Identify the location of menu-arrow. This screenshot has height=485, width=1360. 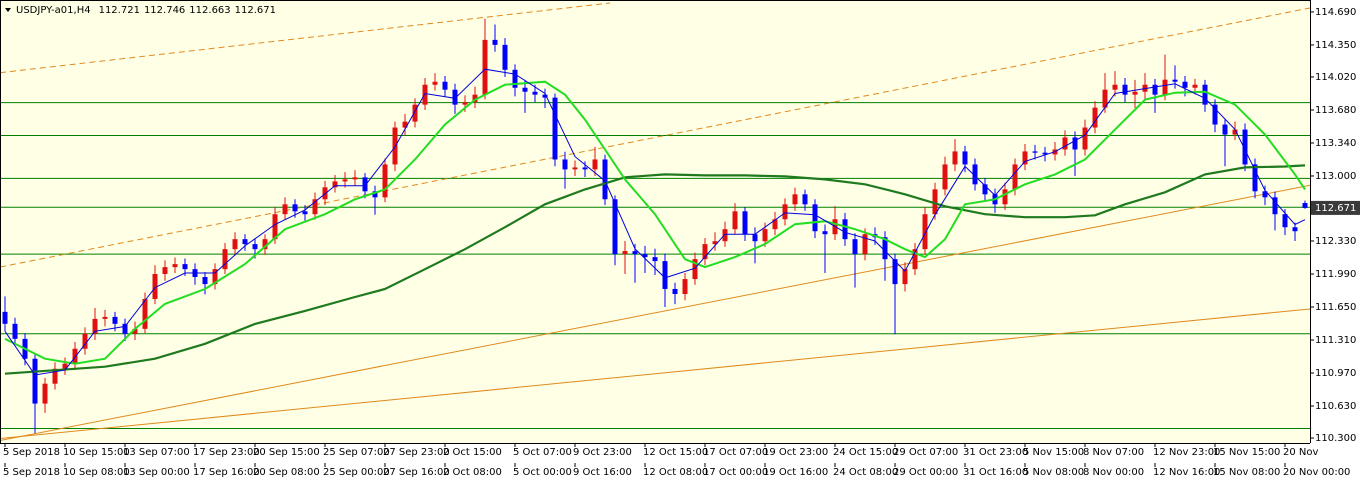
(8, 10).